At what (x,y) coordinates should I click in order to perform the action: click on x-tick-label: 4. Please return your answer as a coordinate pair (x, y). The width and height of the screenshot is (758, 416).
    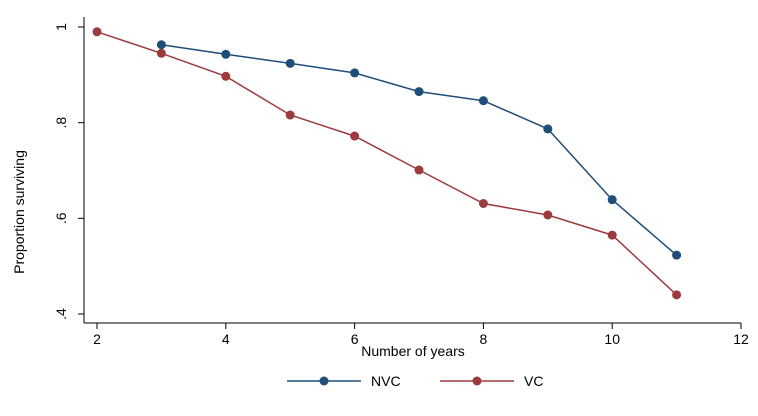
    Looking at the image, I should click on (226, 339).